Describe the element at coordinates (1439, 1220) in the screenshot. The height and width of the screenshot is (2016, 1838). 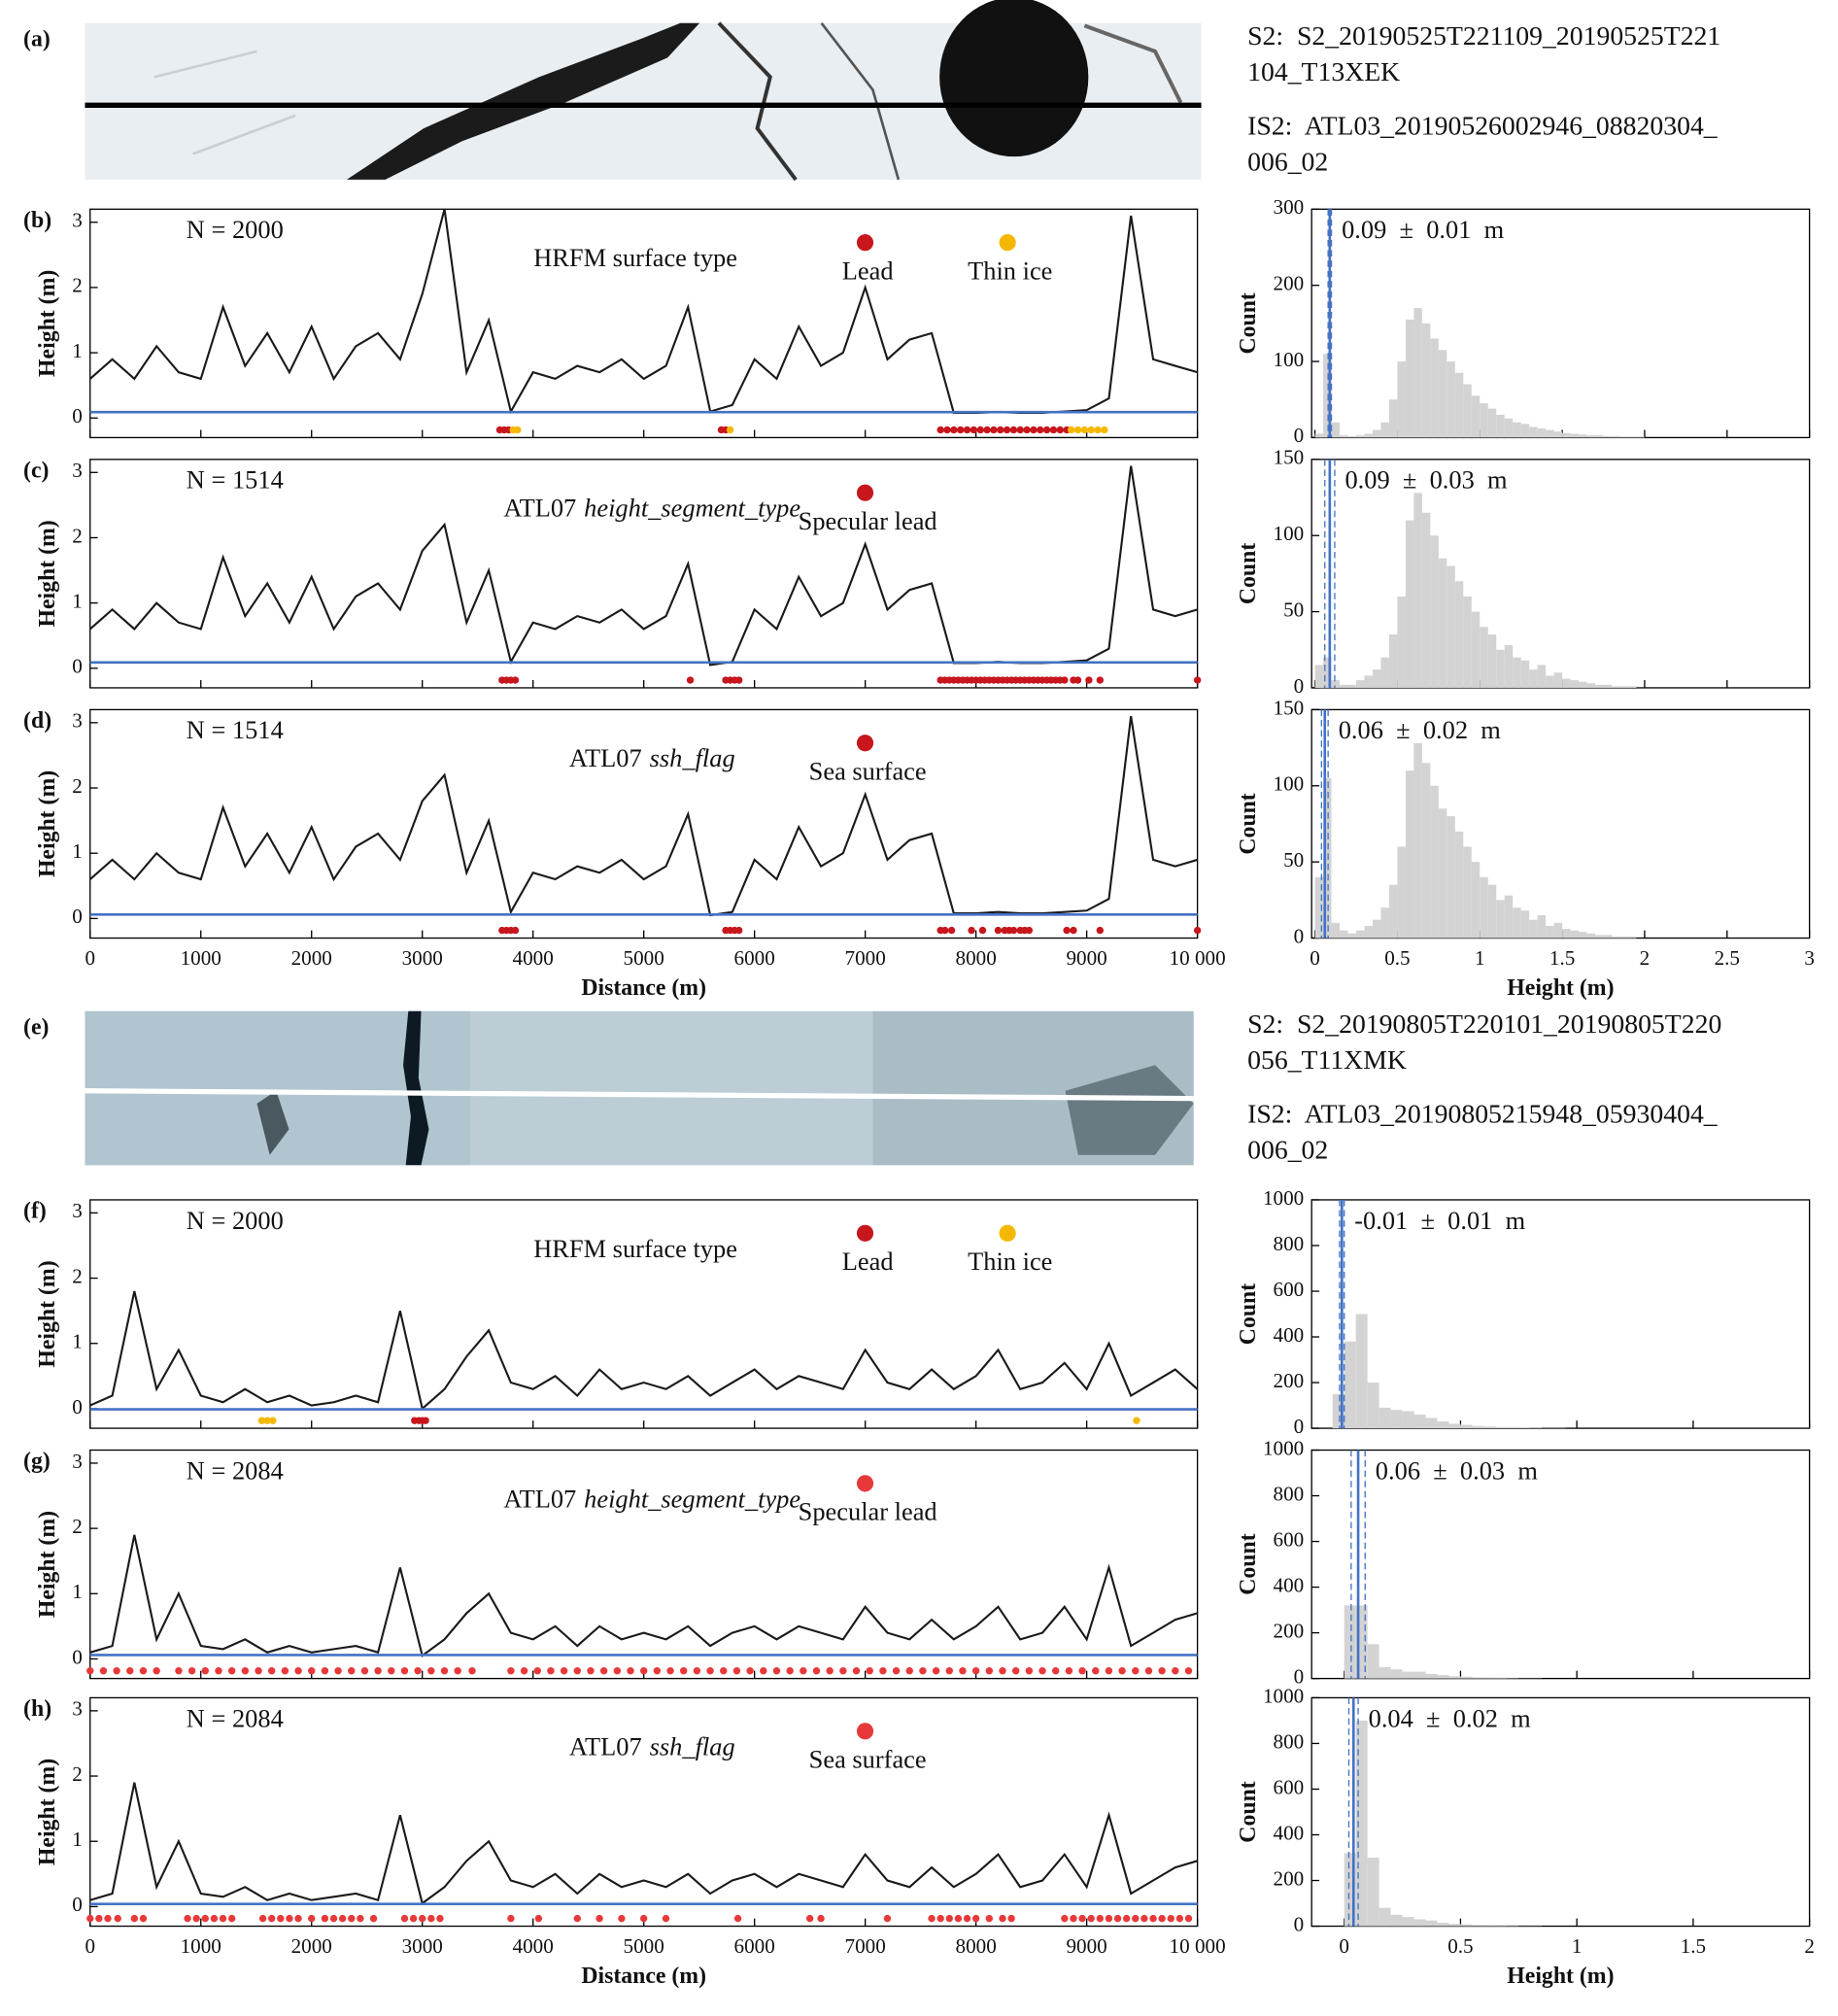
I see `mean-std-label: -0.01 ± 0.01 m` at that location.